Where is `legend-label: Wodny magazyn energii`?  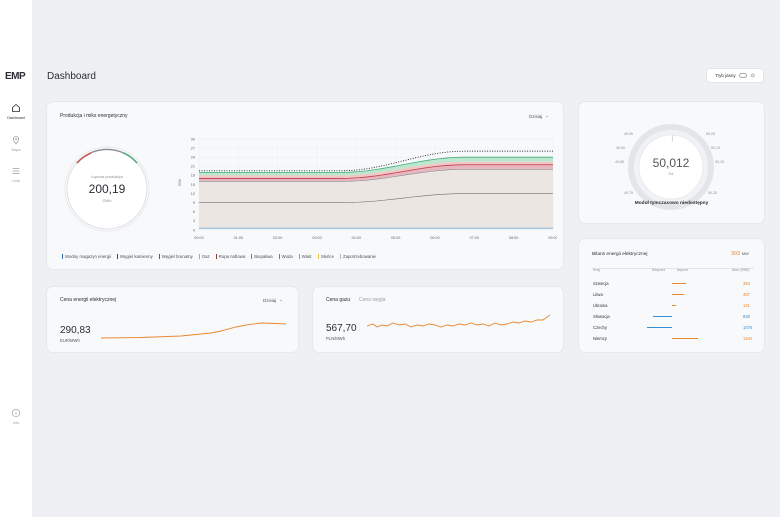
legend-label: Wodny magazyn energii is located at coordinates (88, 256).